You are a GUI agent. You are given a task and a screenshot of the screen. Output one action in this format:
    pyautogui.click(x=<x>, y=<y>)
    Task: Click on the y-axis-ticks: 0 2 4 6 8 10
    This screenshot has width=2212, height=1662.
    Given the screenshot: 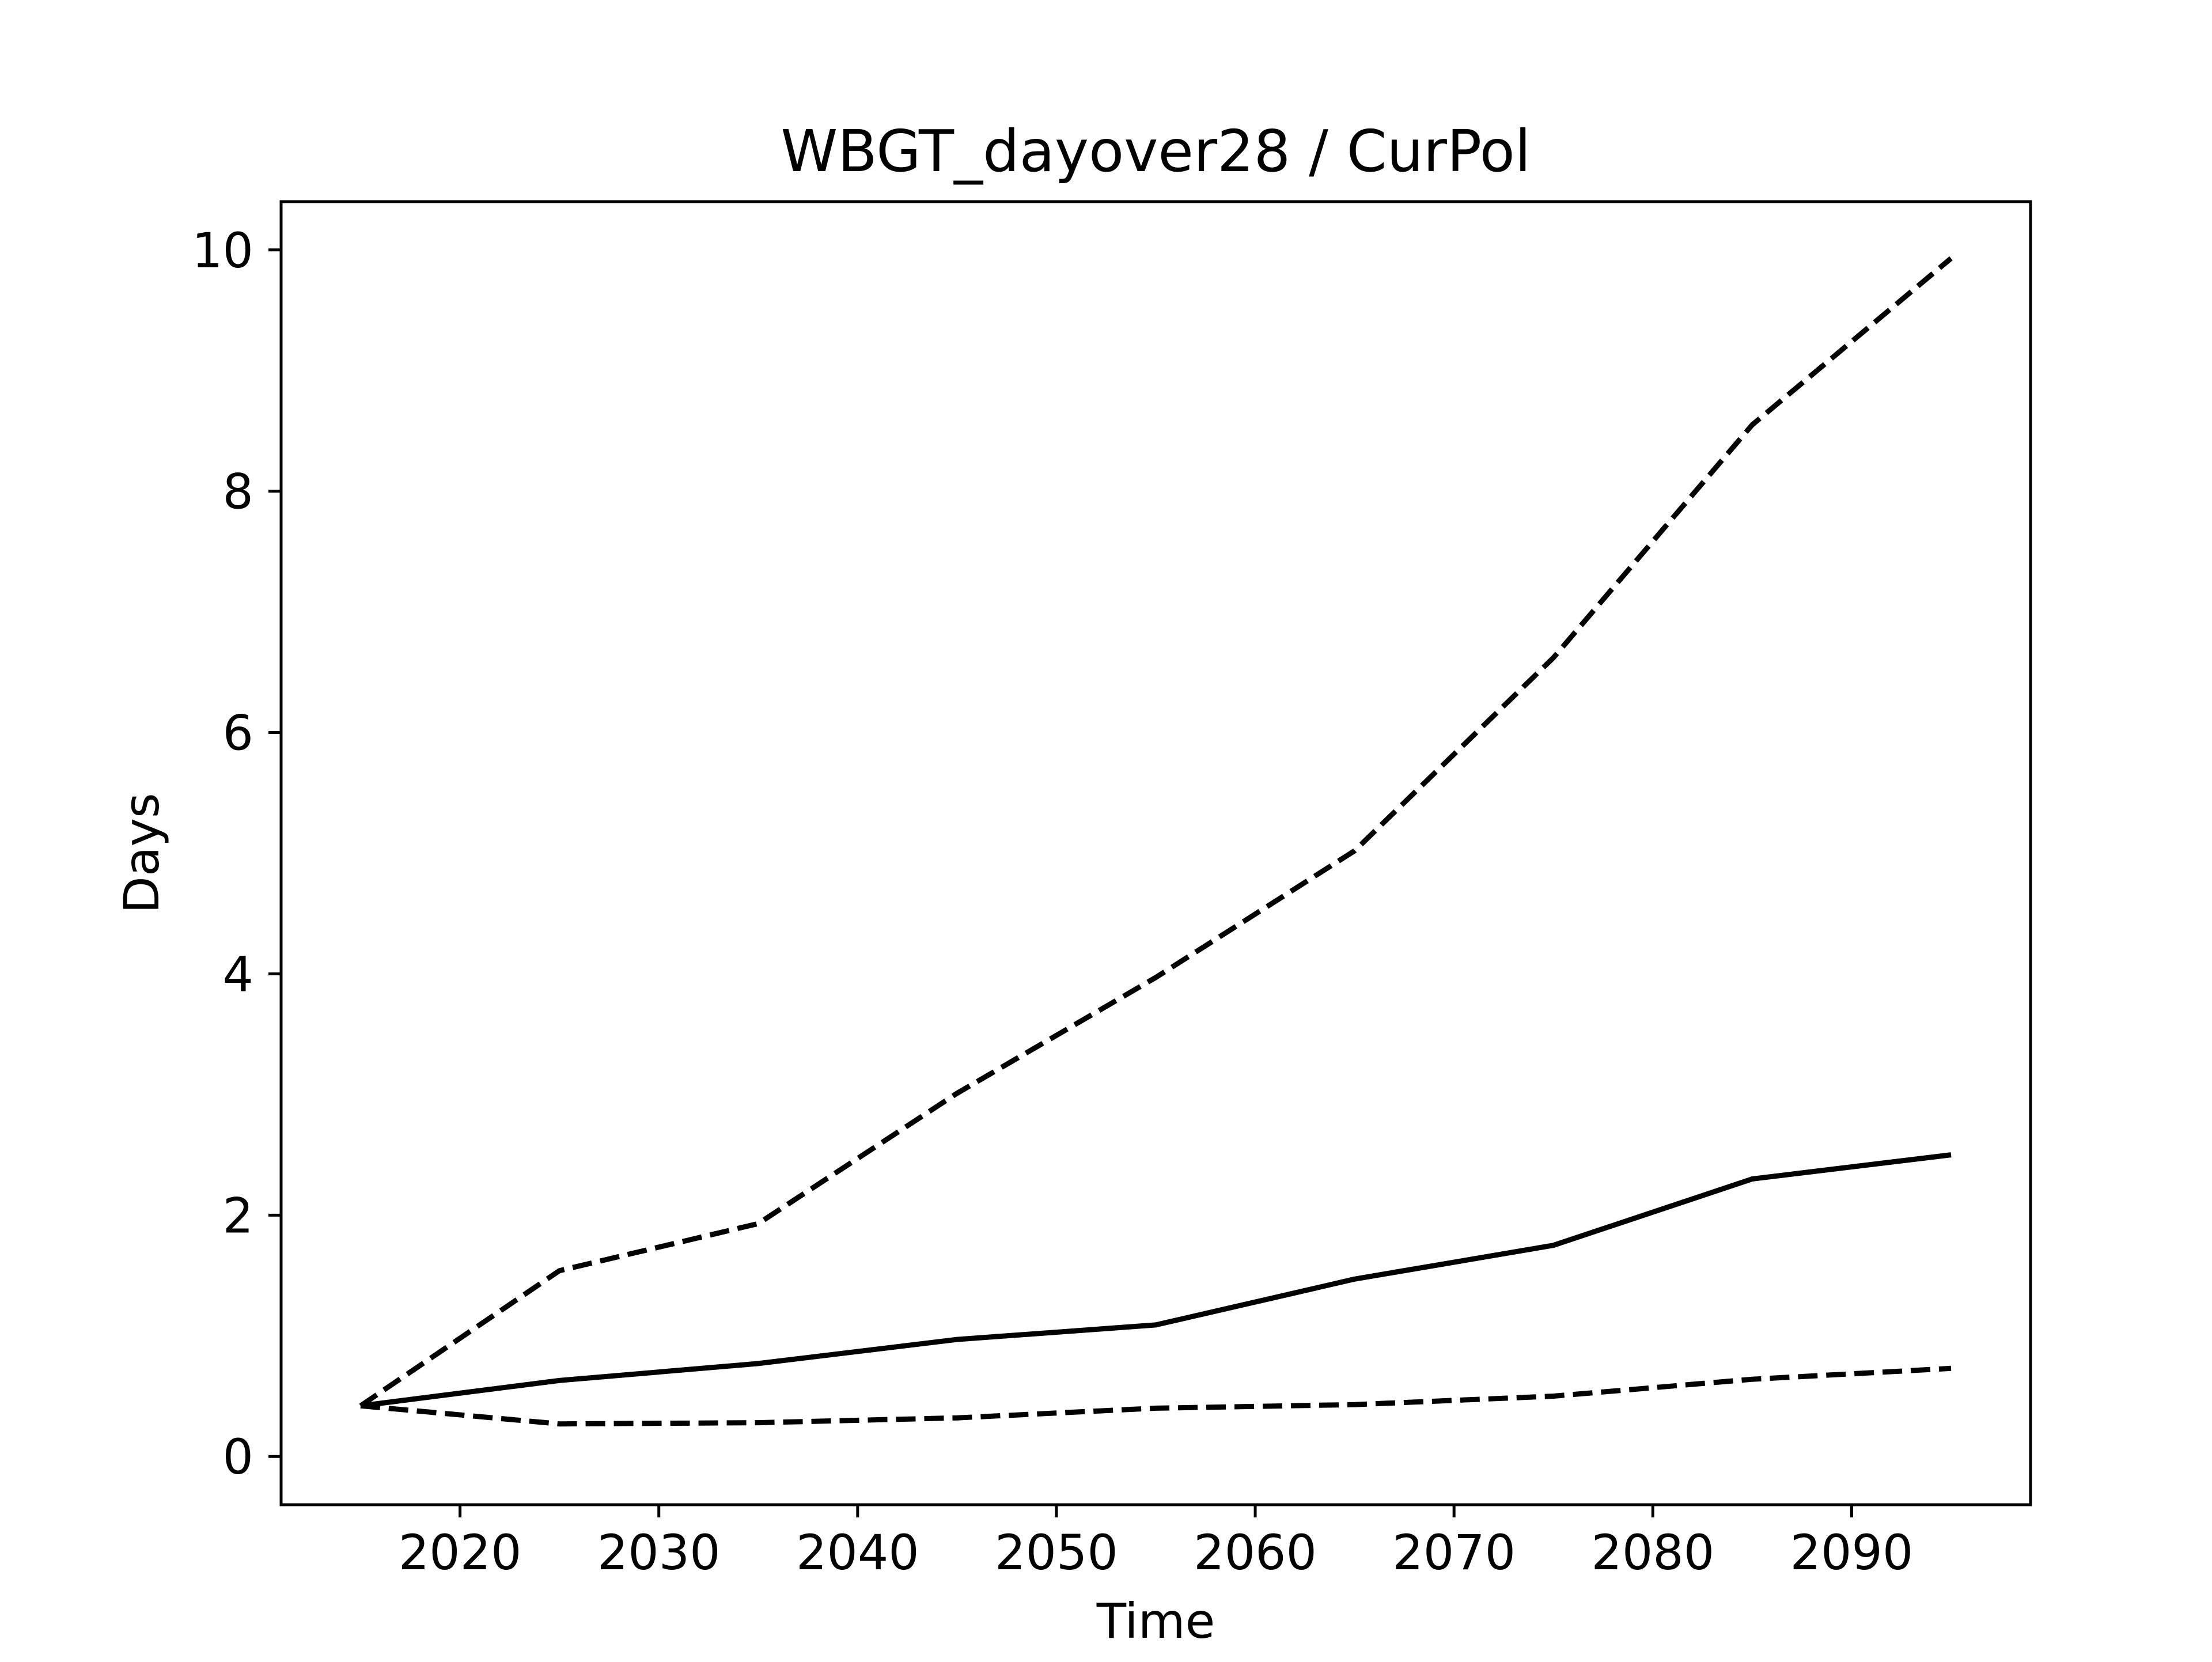 What is the action you would take?
    pyautogui.click(x=236, y=853)
    